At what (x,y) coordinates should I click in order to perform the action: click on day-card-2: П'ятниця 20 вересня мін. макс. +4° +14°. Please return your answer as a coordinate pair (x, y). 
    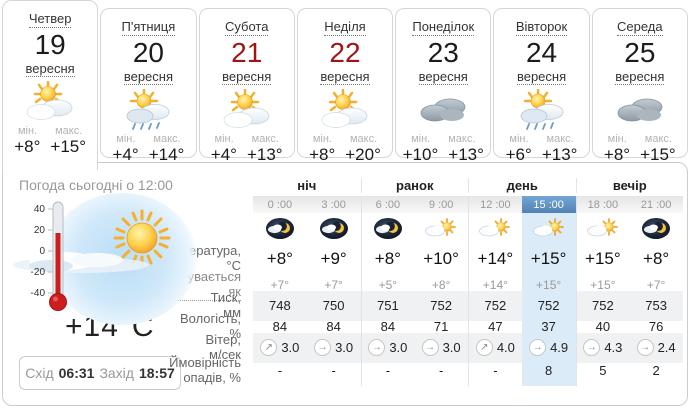
    Looking at the image, I should click on (148, 86).